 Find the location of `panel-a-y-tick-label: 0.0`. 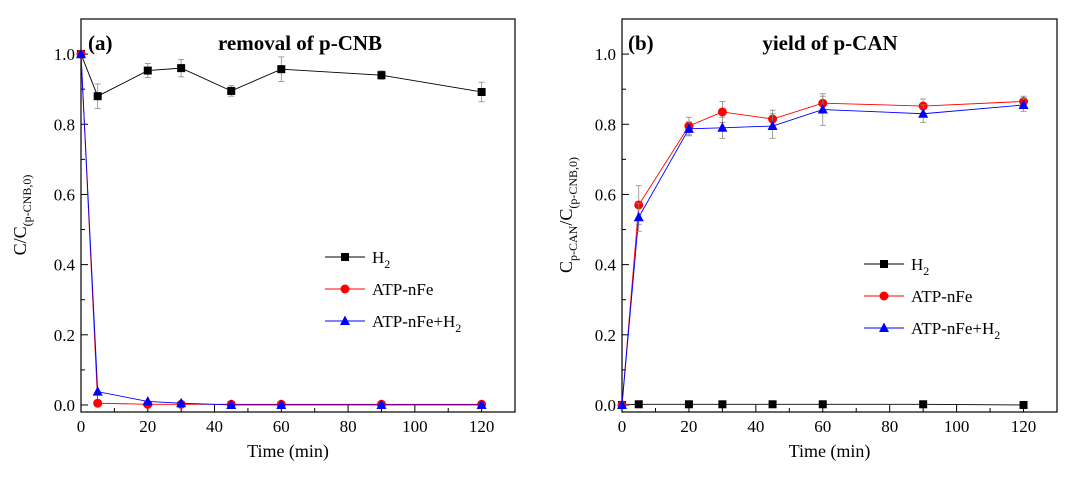

panel-a-y-tick-label: 0.0 is located at coordinates (64, 405).